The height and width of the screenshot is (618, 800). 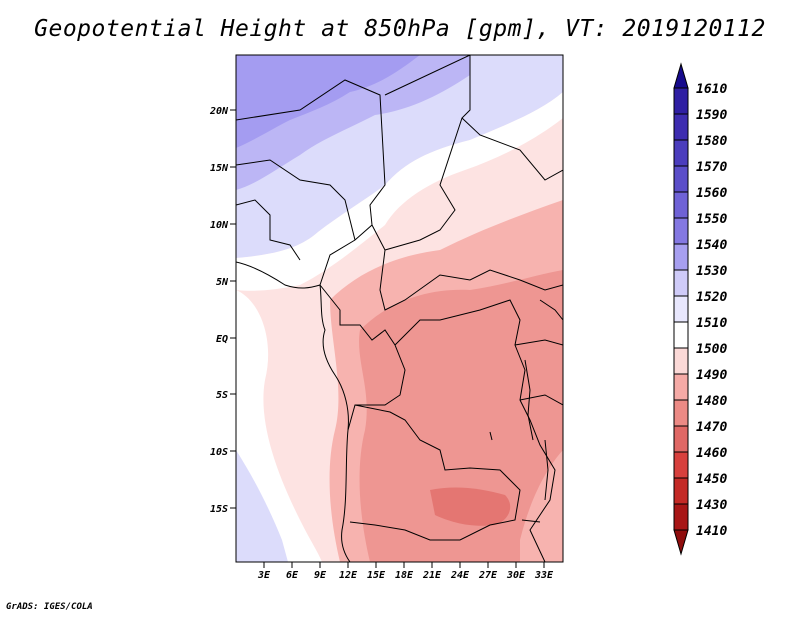 I want to click on lon-tick: 12E, so click(x=348, y=575).